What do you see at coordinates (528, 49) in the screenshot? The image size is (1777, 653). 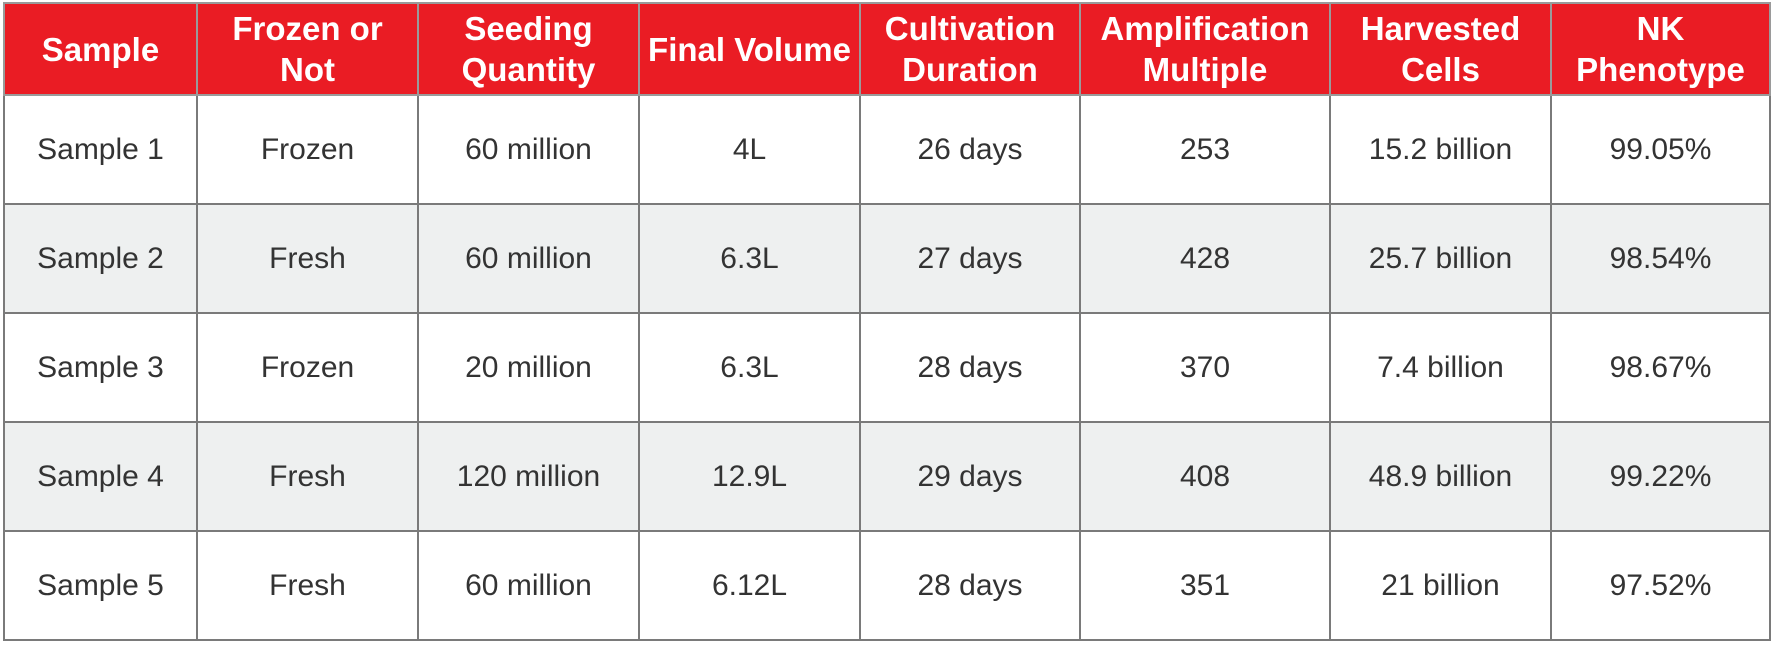 I see `column-header-seeding-quantity: Seeding Quantity` at bounding box center [528, 49].